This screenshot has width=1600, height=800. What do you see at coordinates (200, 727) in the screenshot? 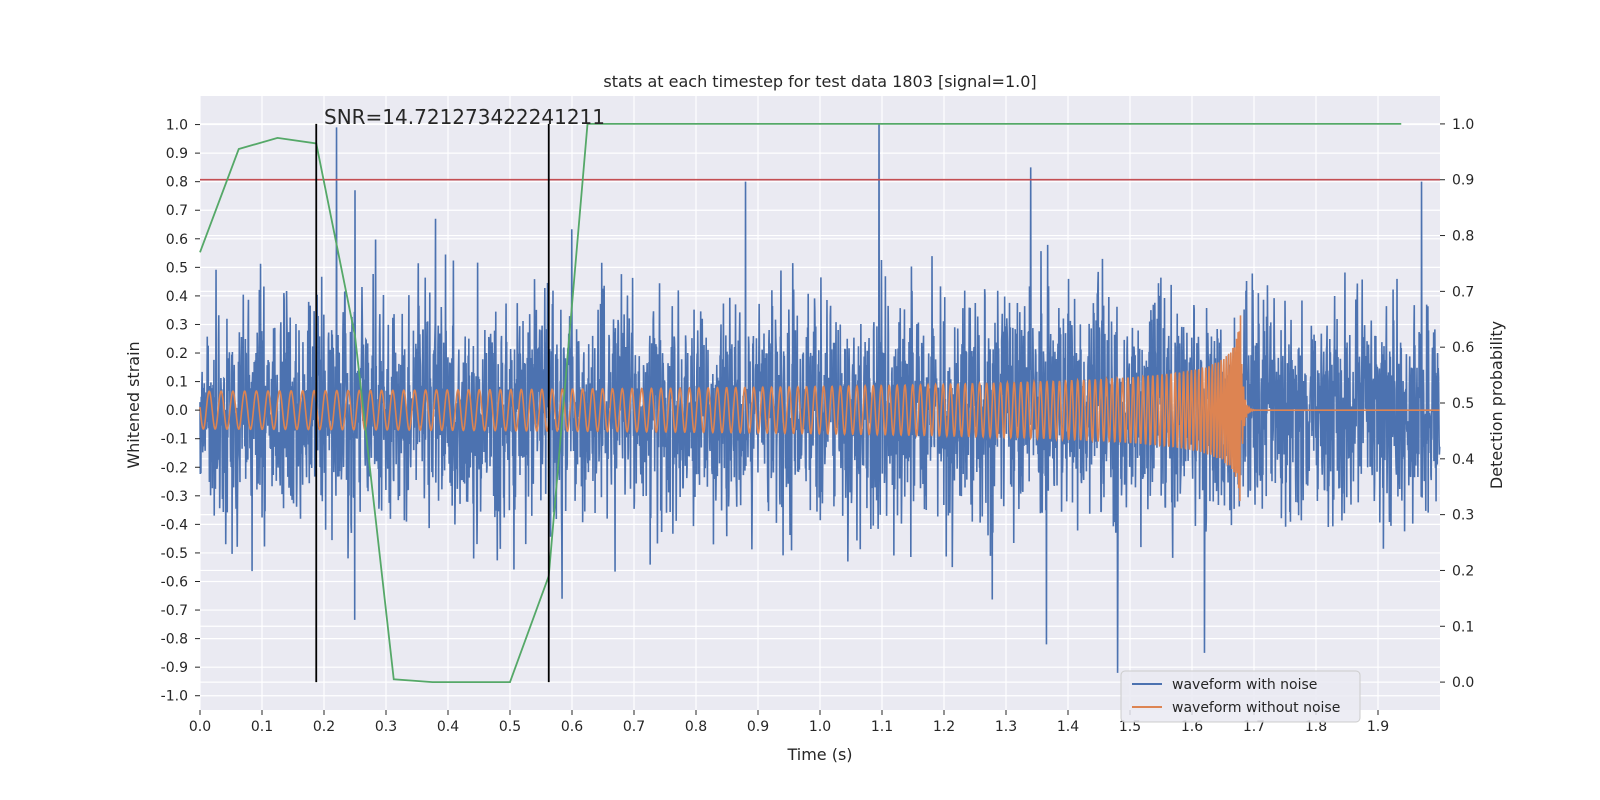
I see `x-tick-label: 0.0` at bounding box center [200, 727].